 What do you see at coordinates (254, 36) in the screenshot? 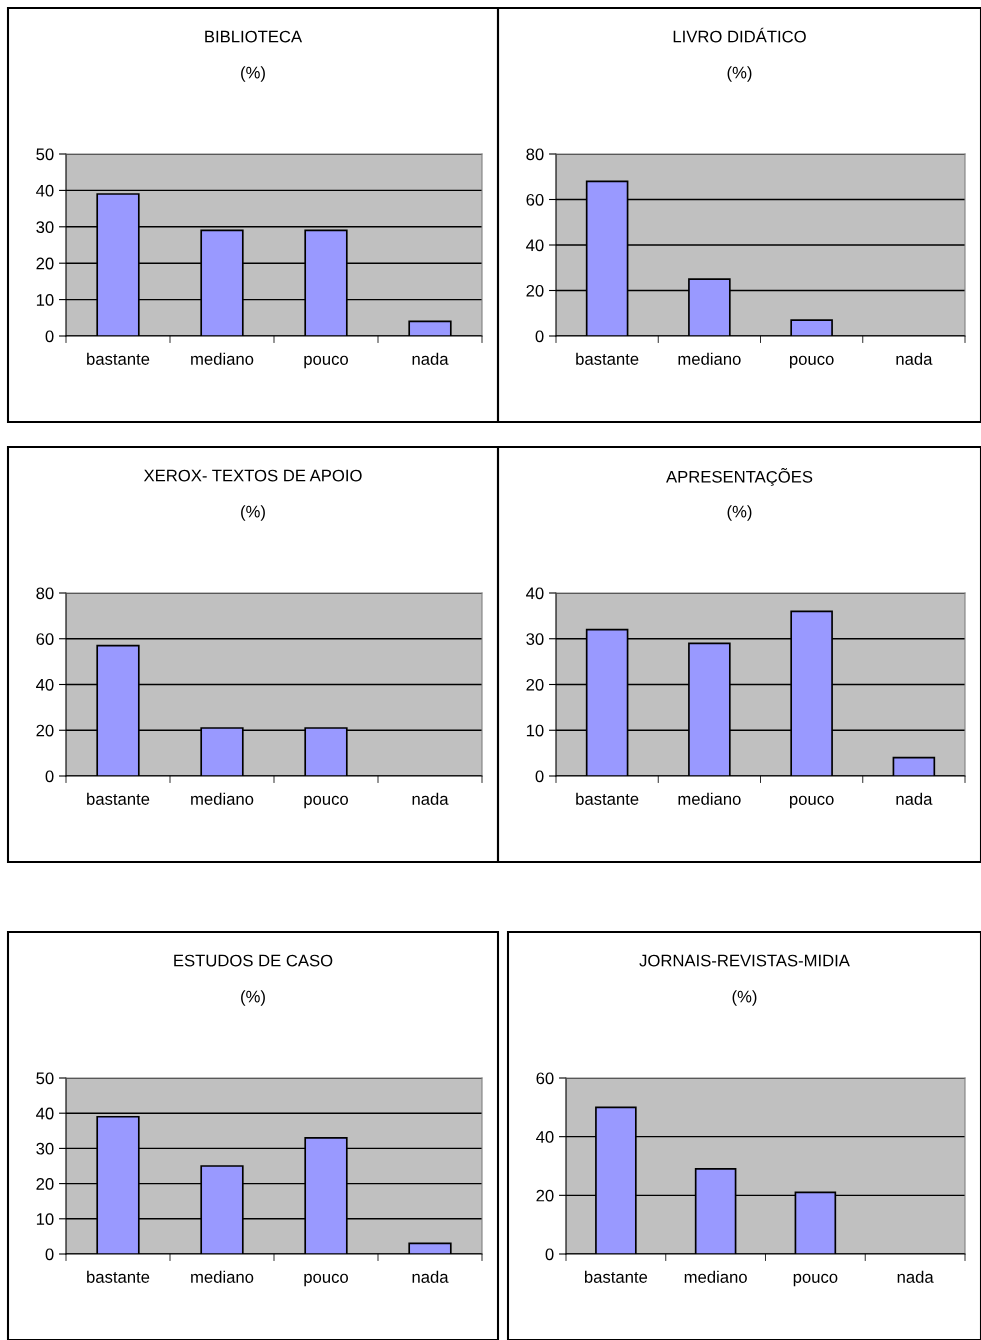
I see `chart-title: BIBLIOTECA` at bounding box center [254, 36].